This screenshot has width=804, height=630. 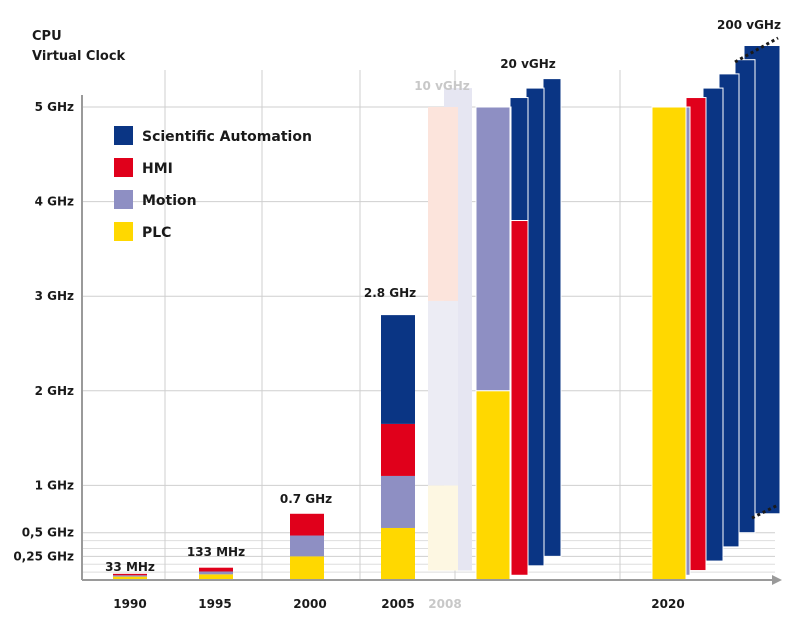 I want to click on legend-label: Scientific Automation, so click(x=227, y=137).